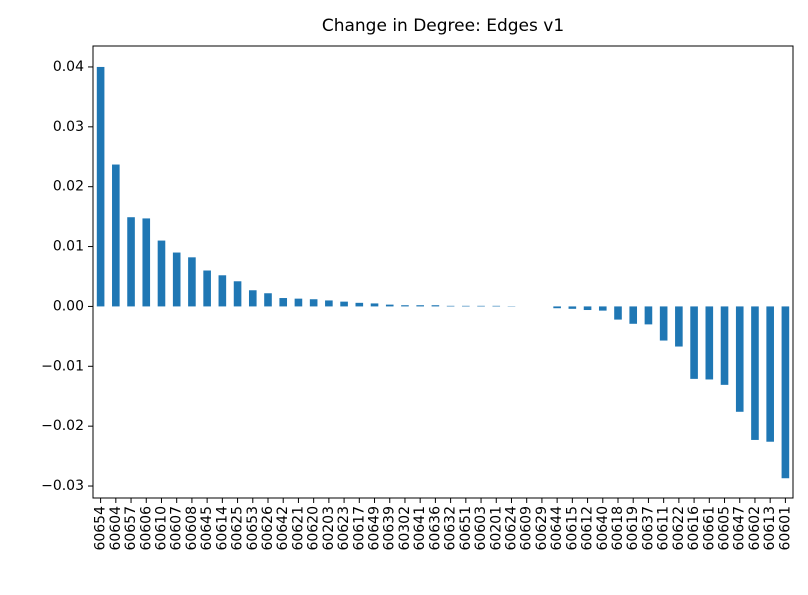 The width and height of the screenshot is (808, 595). I want to click on x-tick-label: 60612, so click(588, 528).